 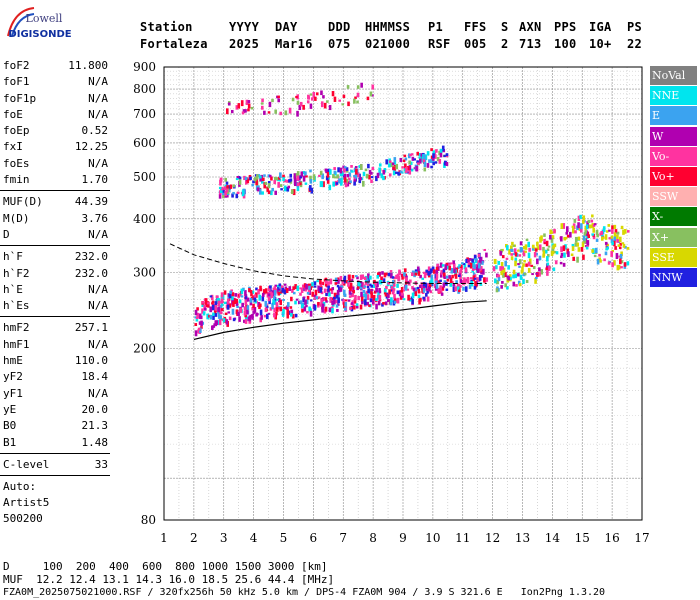 I want to click on param-label: hmF1, so click(x=16, y=344).